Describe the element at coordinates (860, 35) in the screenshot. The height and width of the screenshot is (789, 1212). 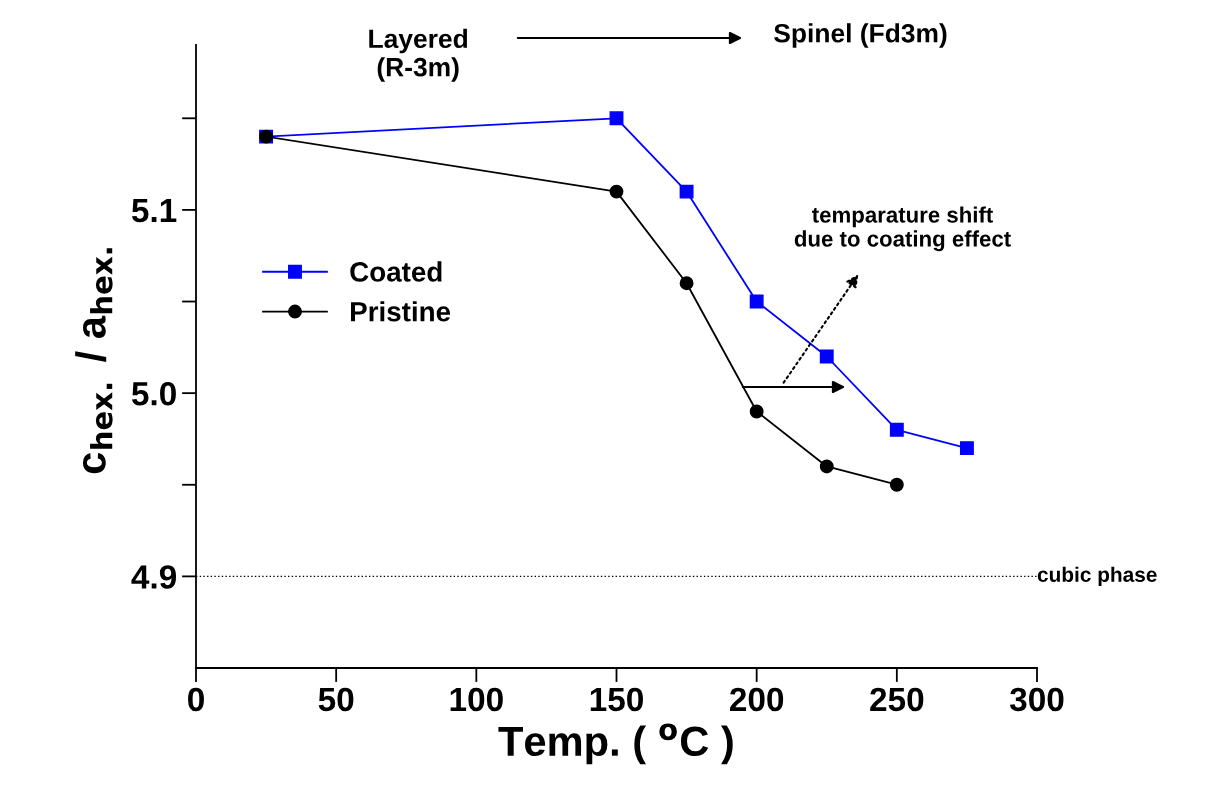
I see `annotation: Spinel (Fd3m)` at that location.